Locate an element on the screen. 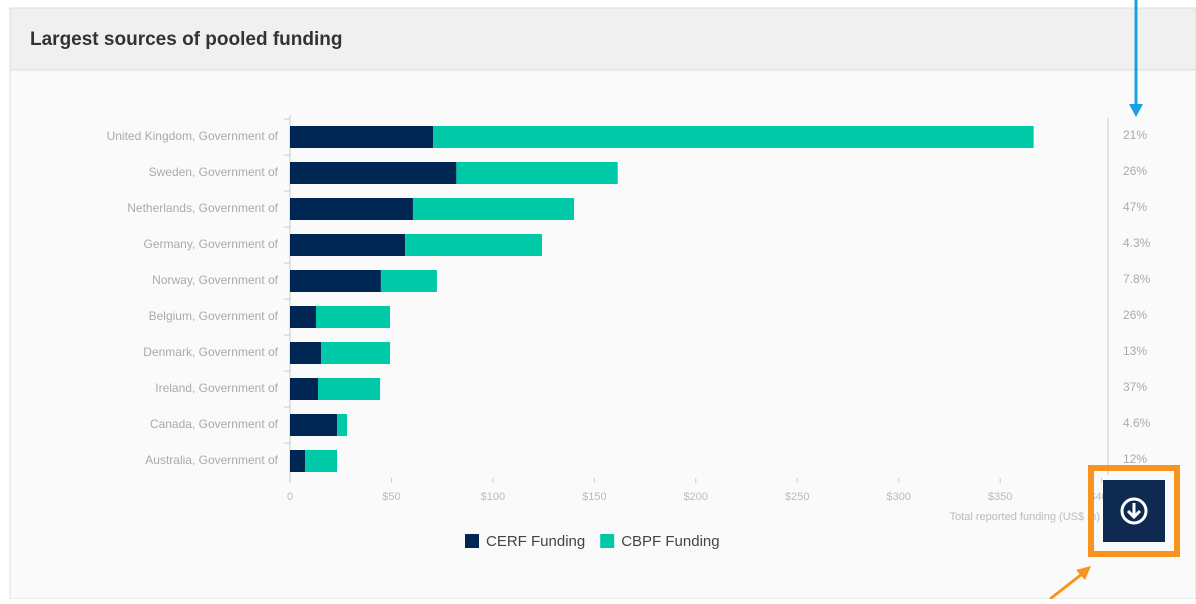 This screenshot has width=1196, height=604. y-tick-label: Australia, Government of is located at coordinates (211, 460).